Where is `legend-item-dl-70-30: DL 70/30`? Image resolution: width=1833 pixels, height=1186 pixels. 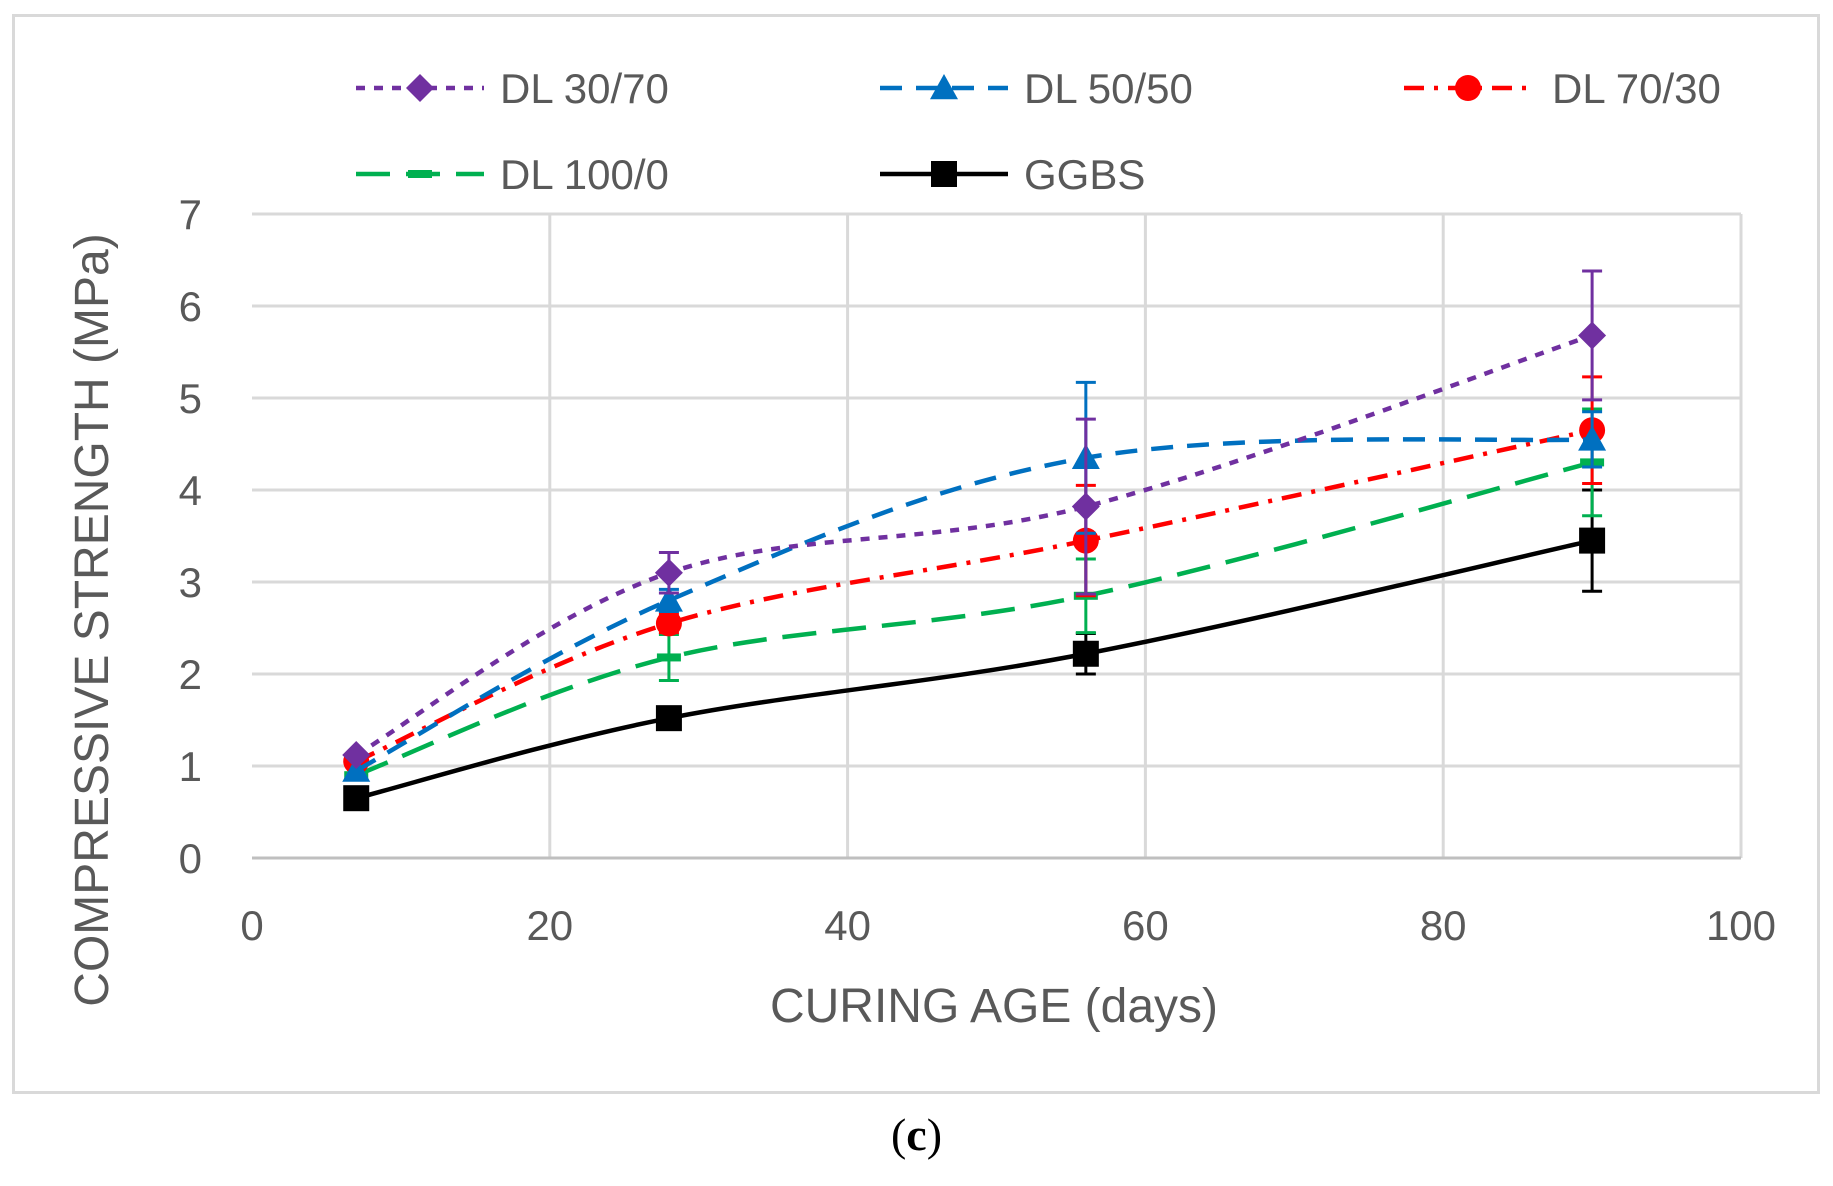 legend-item-dl-70-30: DL 70/30 is located at coordinates (1562, 88).